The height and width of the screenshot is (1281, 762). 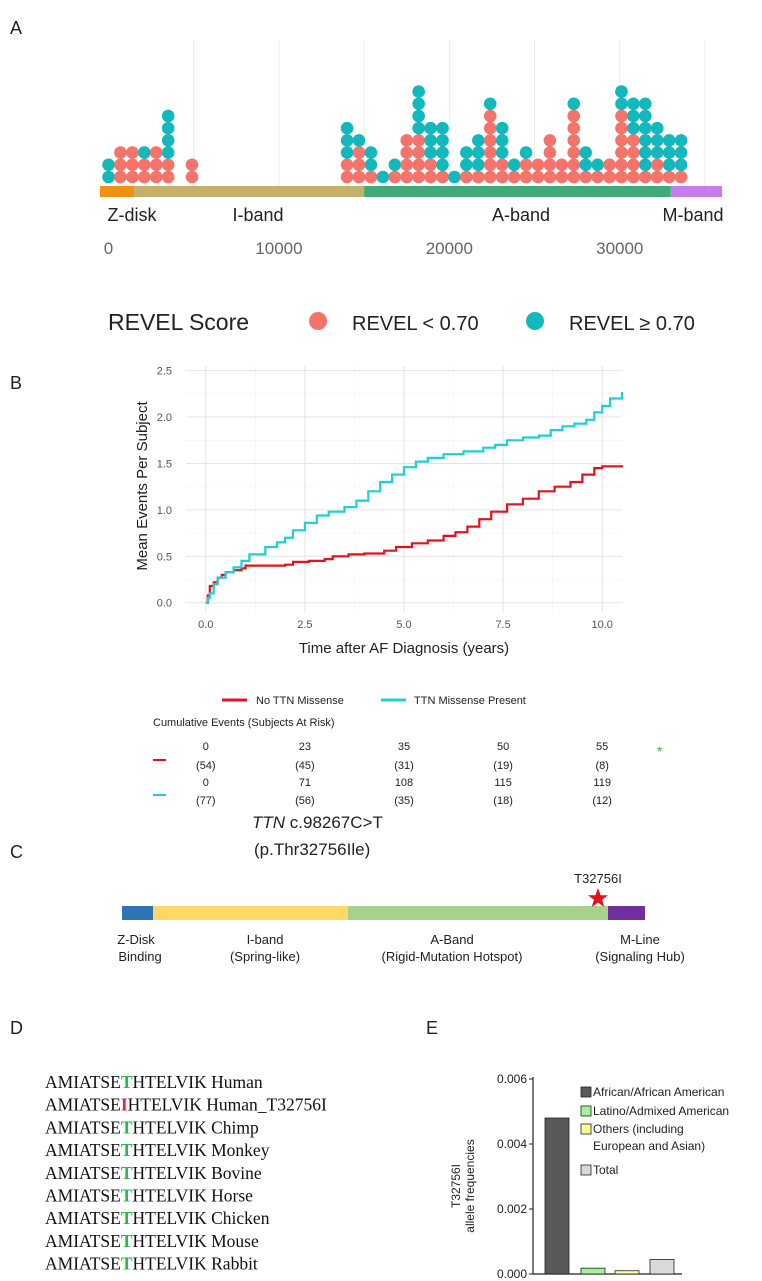 I want to click on alignment-species: Human, so click(x=235, y=1082).